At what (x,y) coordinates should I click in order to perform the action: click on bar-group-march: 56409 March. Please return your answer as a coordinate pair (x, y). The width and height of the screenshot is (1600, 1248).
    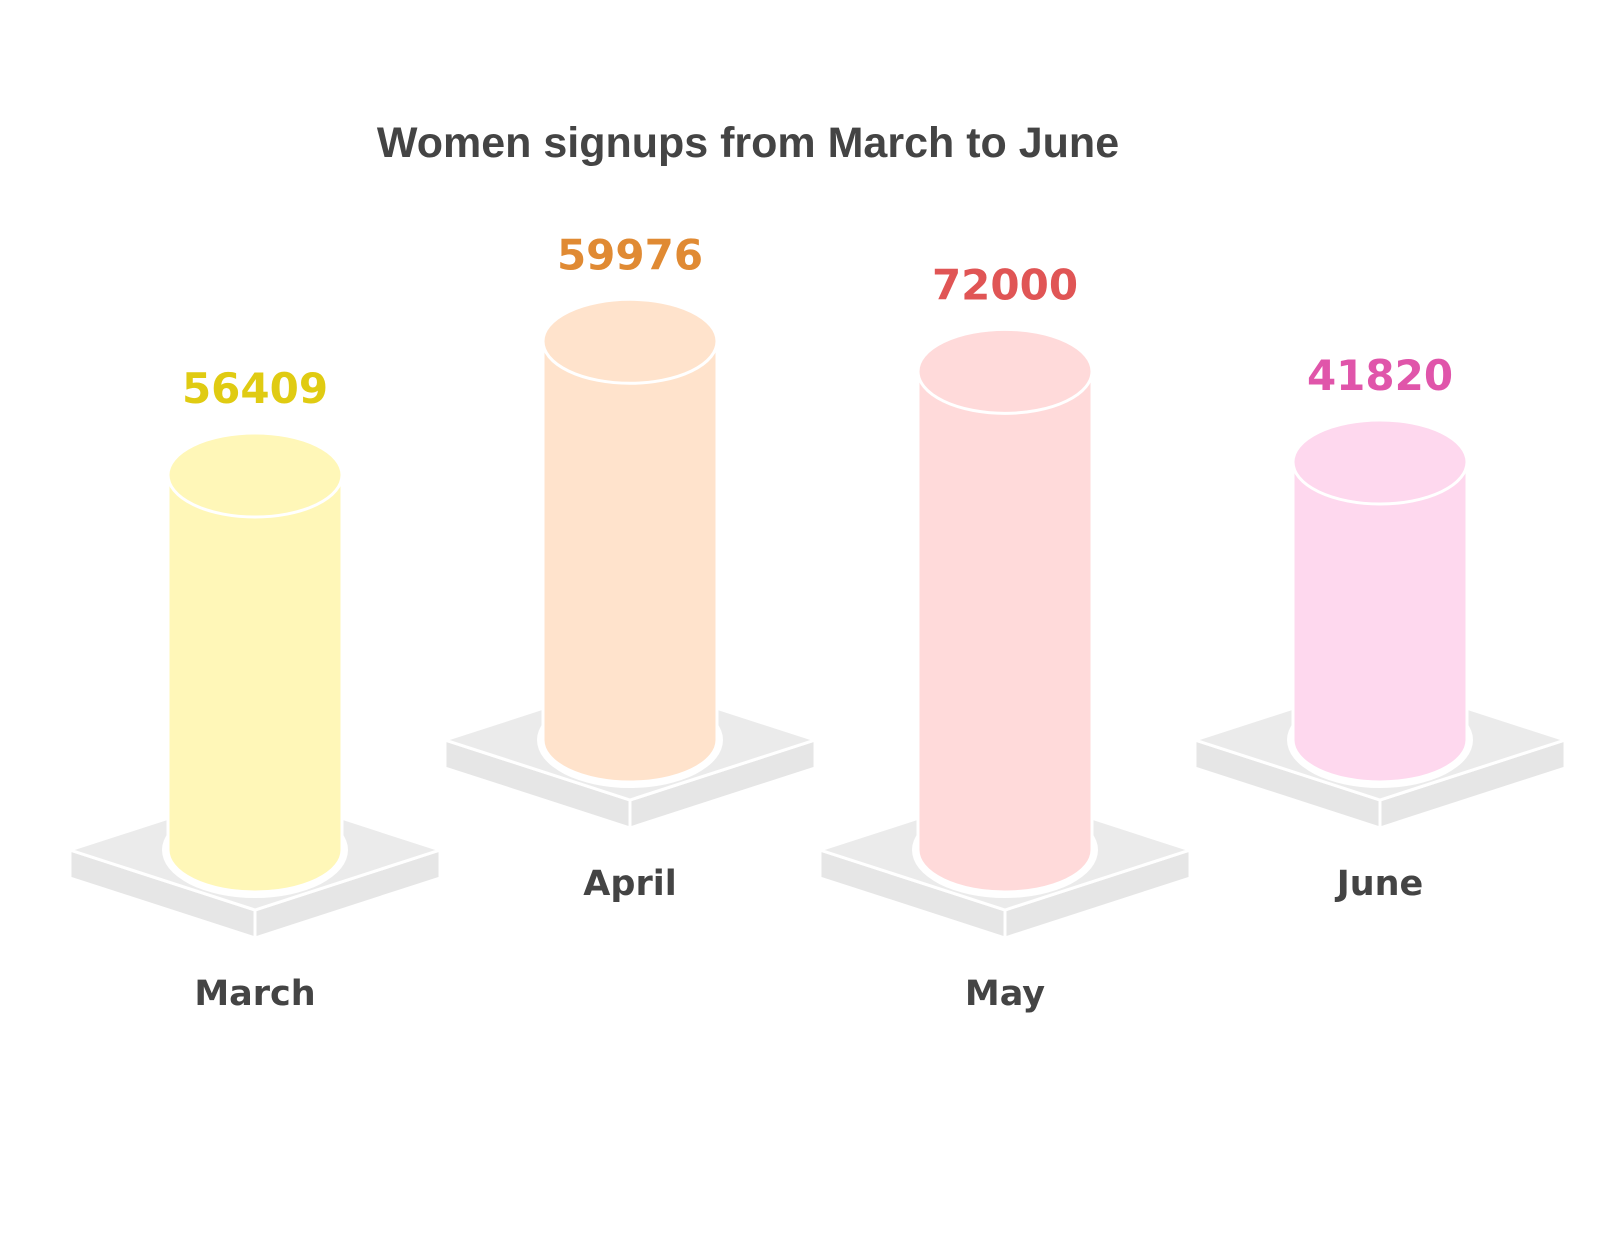
    Looking at the image, I should click on (255, 689).